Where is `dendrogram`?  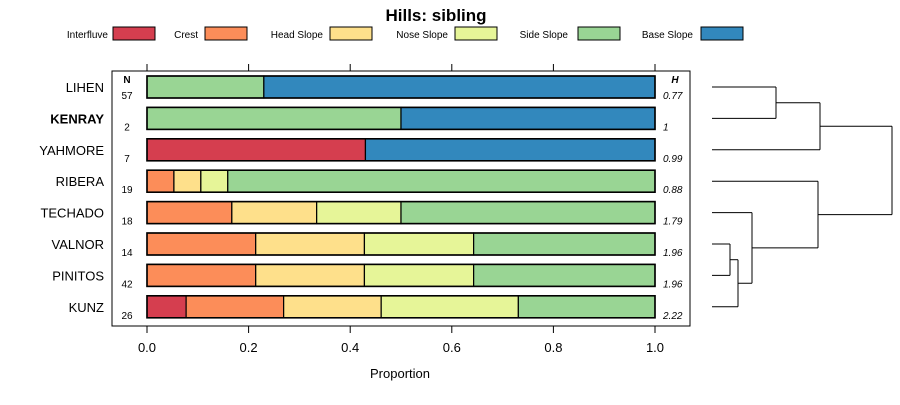
dendrogram is located at coordinates (802, 197).